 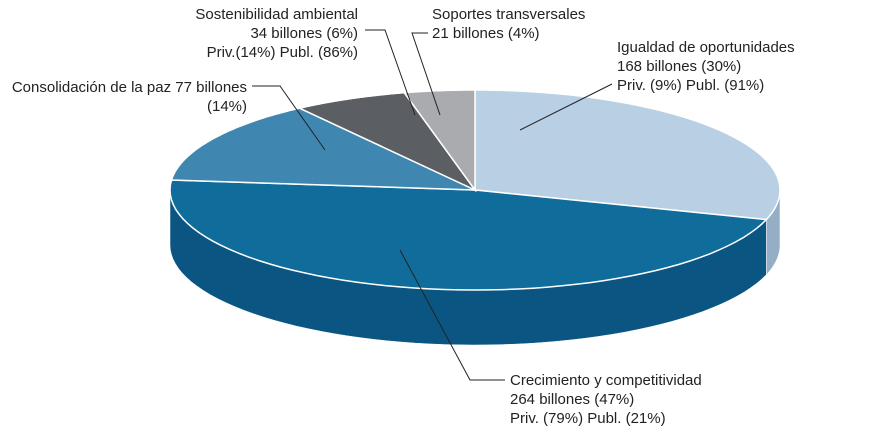 I want to click on category-label: Igualdad de oportunidades, so click(x=706, y=47).